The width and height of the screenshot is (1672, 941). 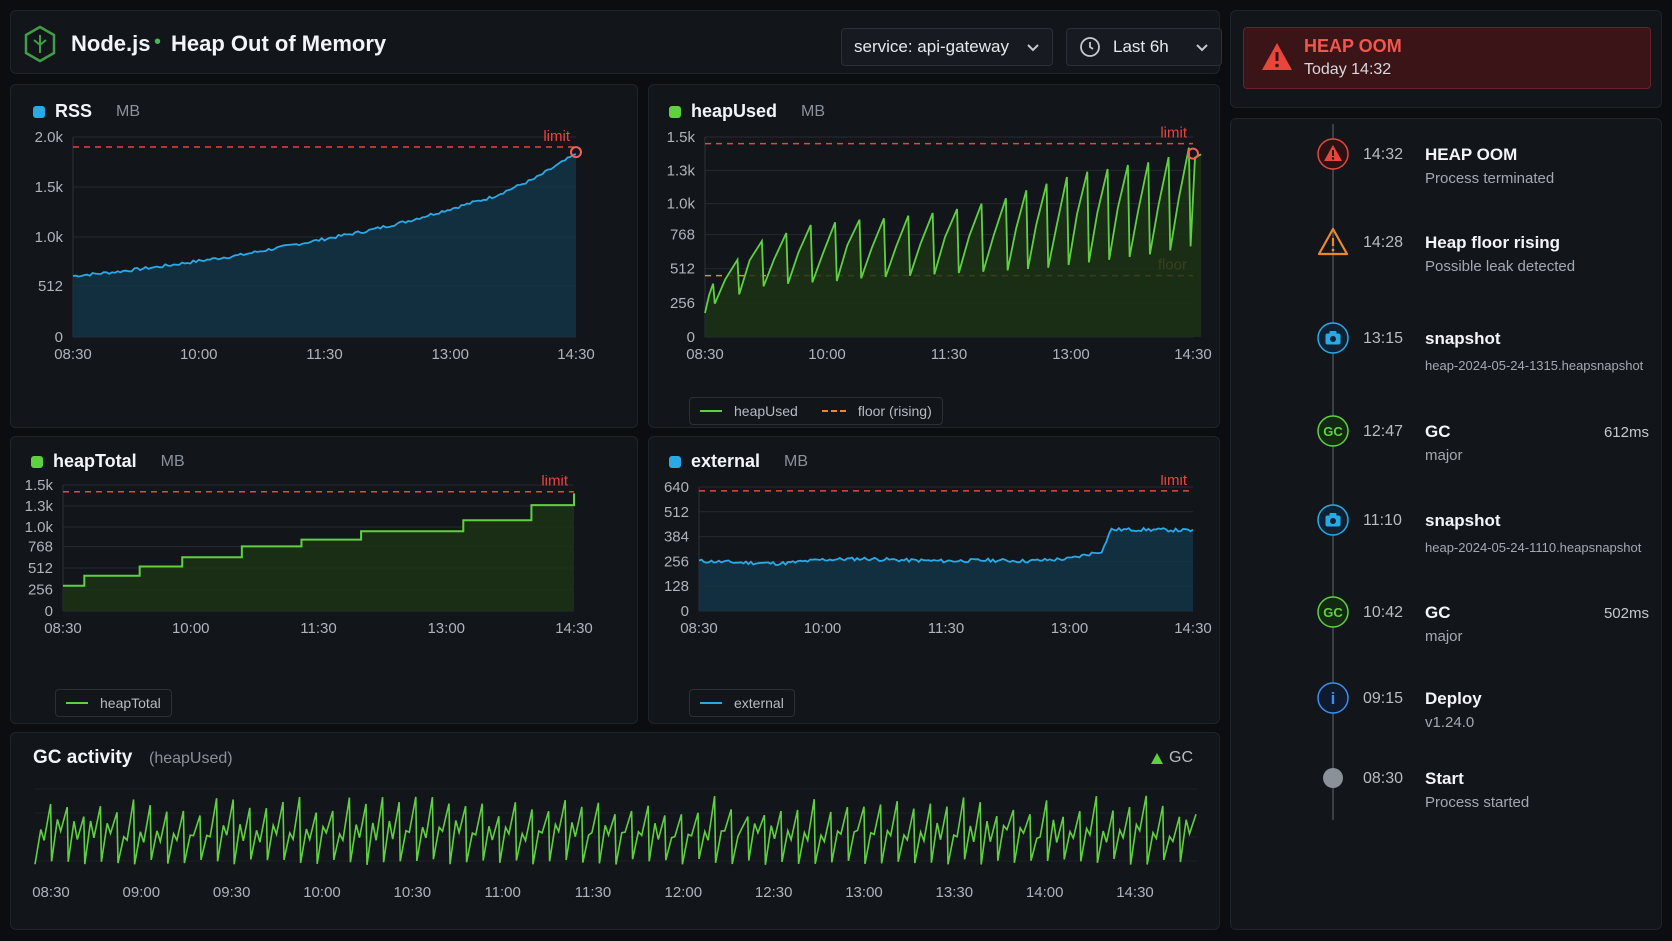 I want to click on timeline-item: 08:30 Start Process started, so click(x=1487, y=792).